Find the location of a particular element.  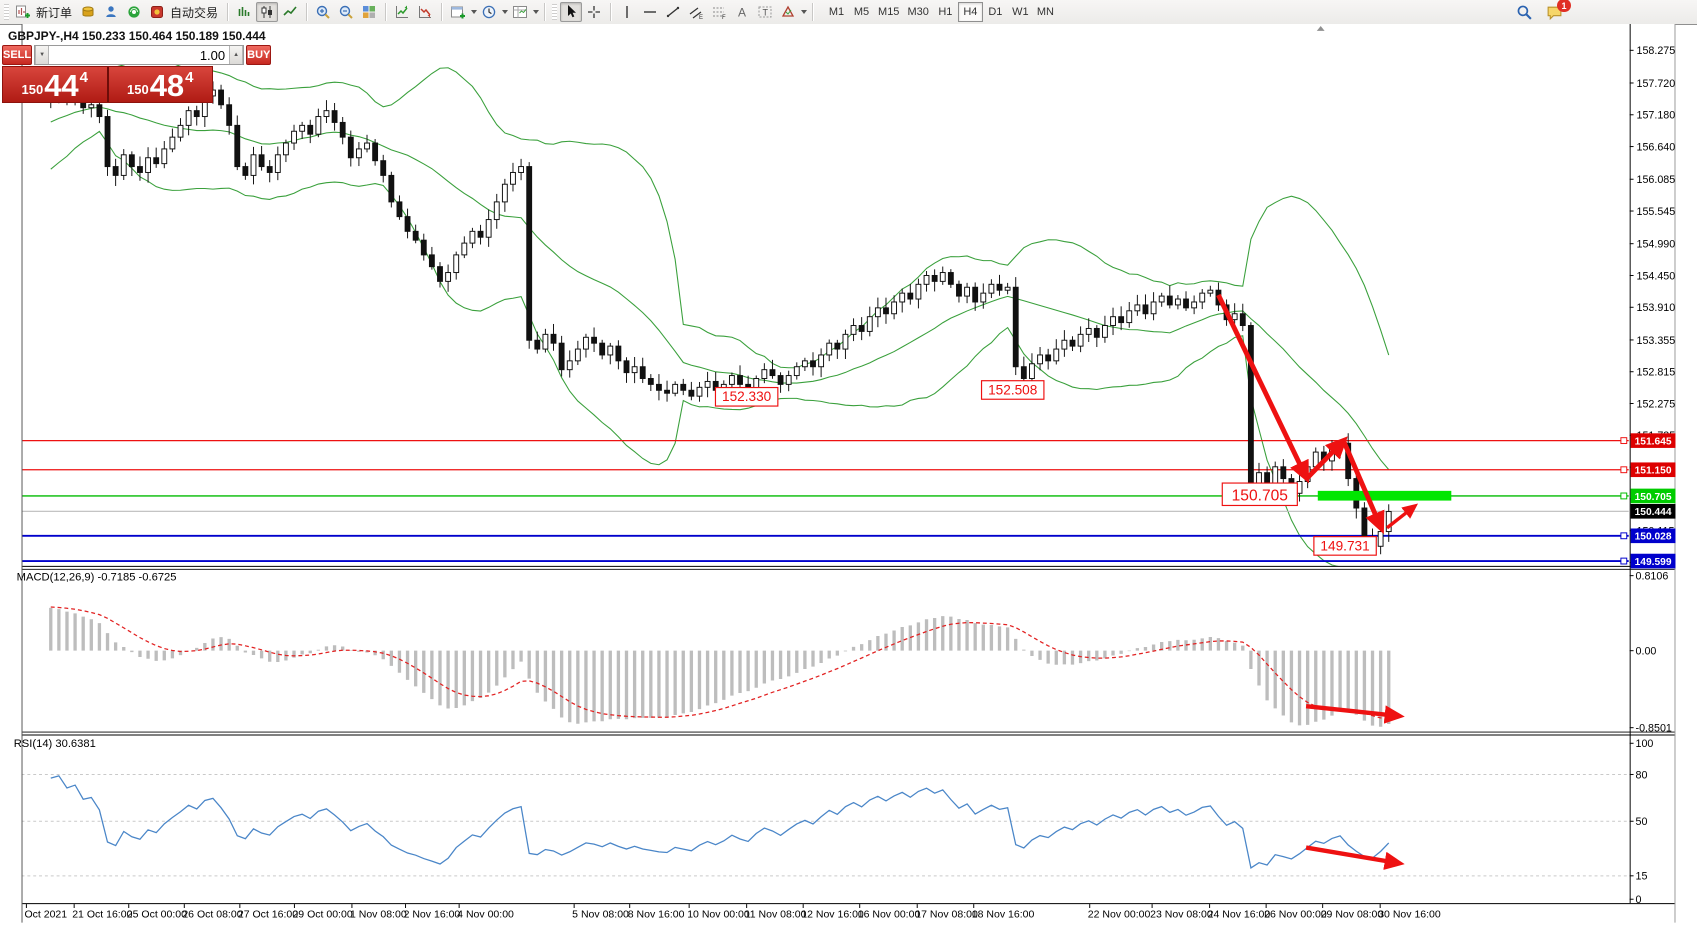

fibonacci-button: F is located at coordinates (719, 12).